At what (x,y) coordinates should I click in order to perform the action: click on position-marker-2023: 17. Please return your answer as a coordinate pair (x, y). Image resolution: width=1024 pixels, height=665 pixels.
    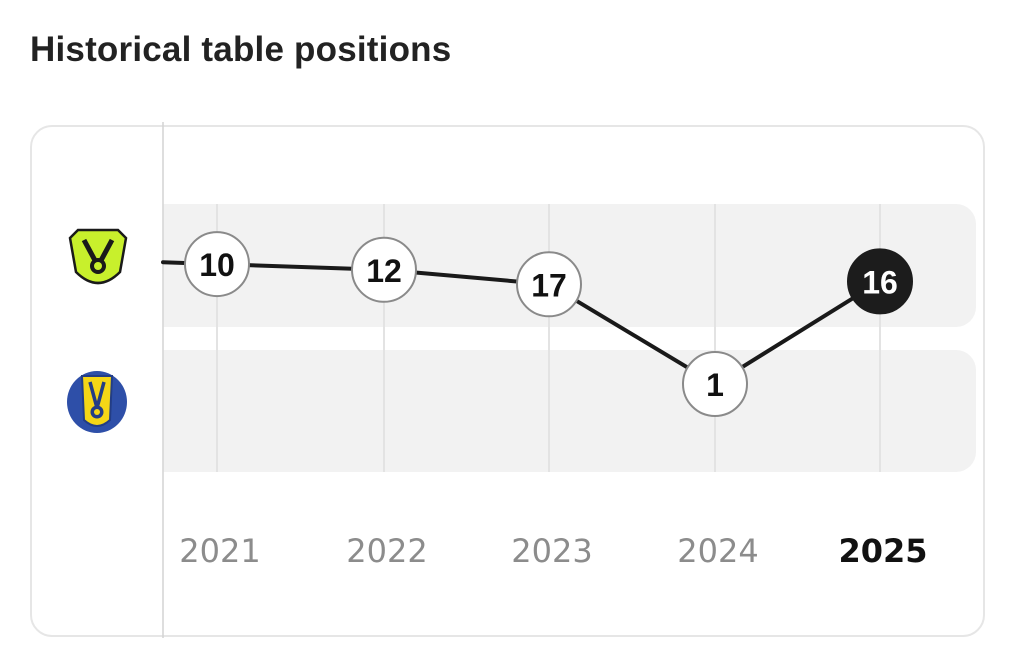
    Looking at the image, I should click on (549, 284).